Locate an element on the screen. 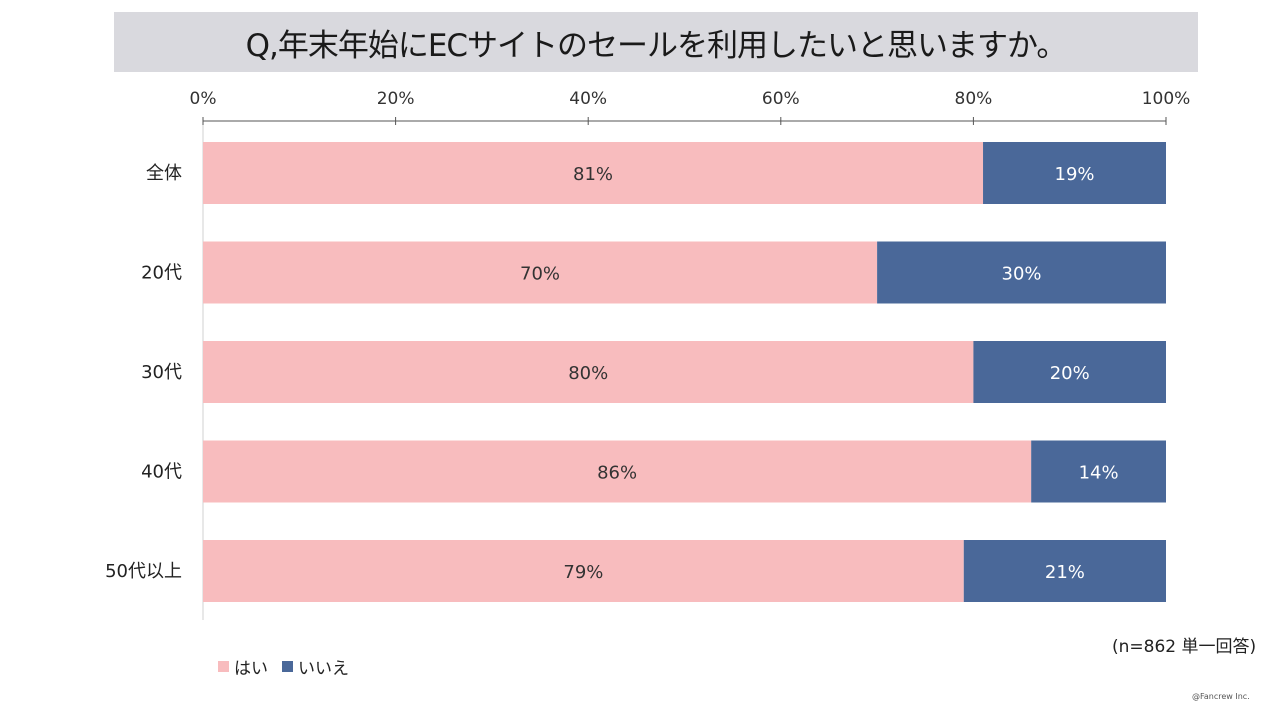 The width and height of the screenshot is (1280, 720). data-label-yes: 81% is located at coordinates (593, 174).